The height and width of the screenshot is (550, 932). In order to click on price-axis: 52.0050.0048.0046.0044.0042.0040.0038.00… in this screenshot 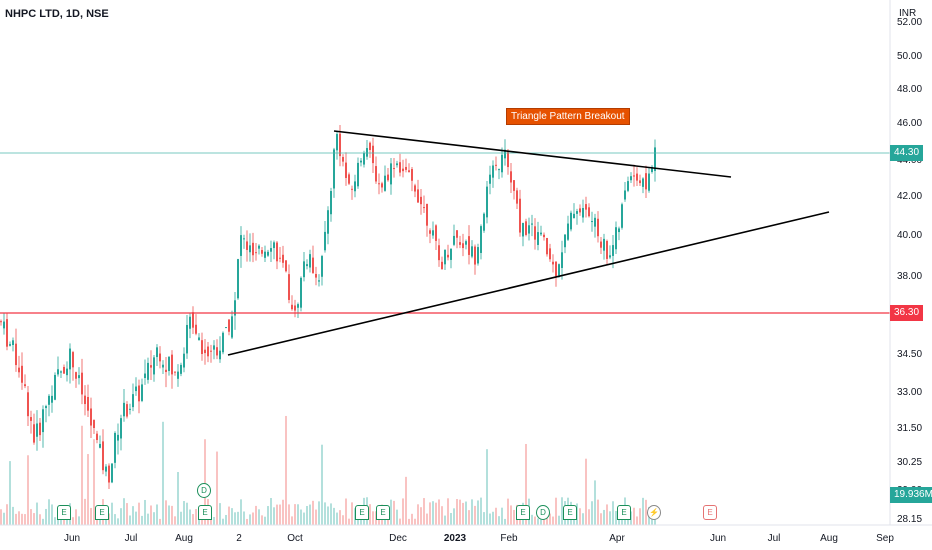, I will do `click(909, 271)`.